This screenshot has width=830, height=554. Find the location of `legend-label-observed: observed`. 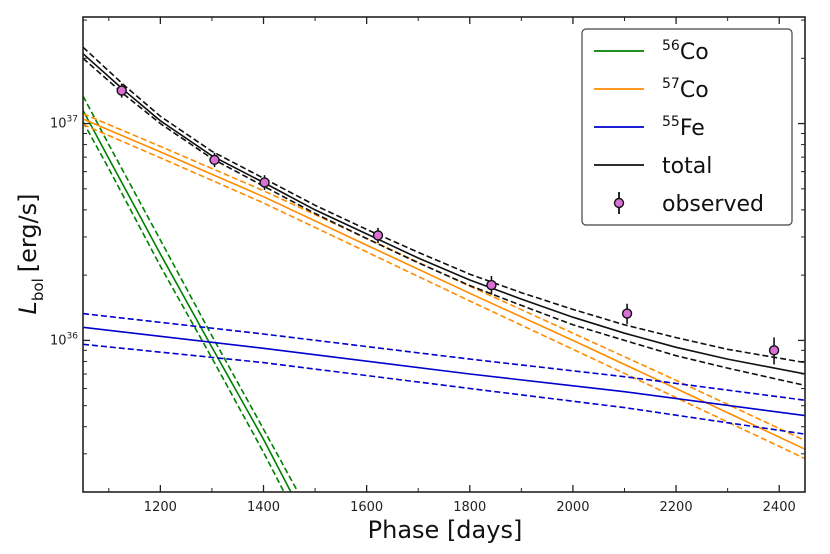

legend-label-observed: observed is located at coordinates (713, 204).